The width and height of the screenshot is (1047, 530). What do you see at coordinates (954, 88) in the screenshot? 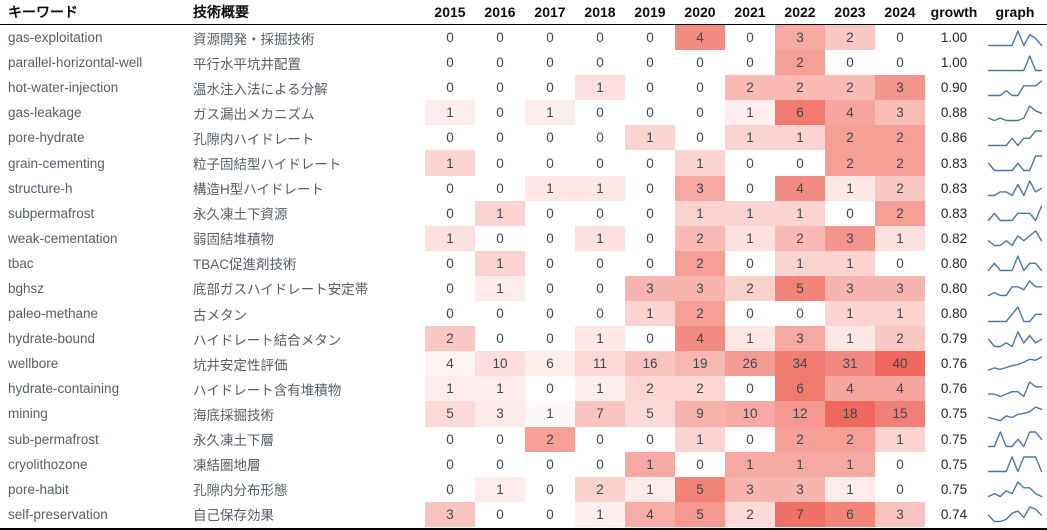
I see `growth-value: 0.90` at bounding box center [954, 88].